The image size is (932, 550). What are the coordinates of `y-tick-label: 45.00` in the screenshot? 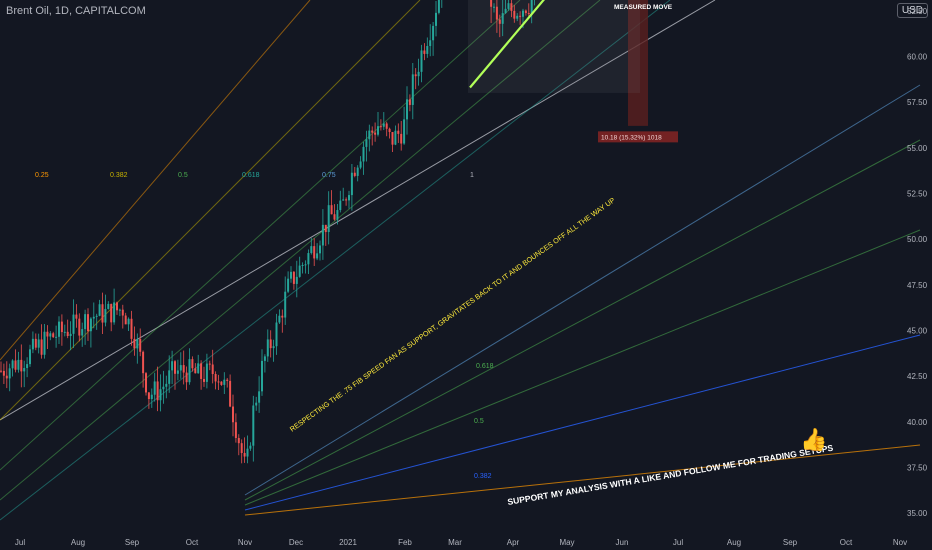 It's located at (917, 331).